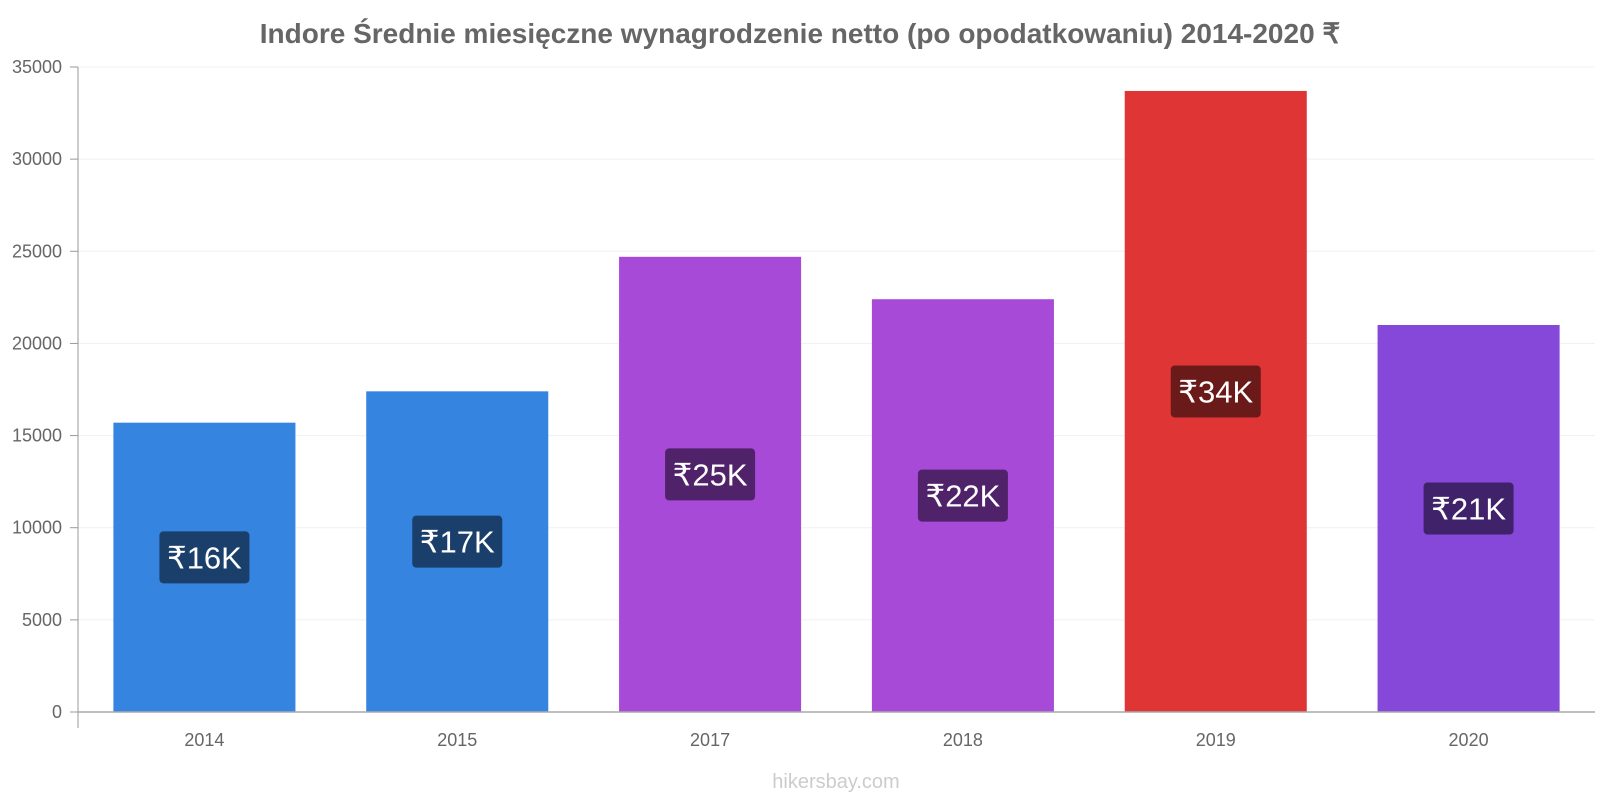 The width and height of the screenshot is (1600, 800). I want to click on x-axis: 2014 2015 2017 2018 2019 2020, so click(836, 730).